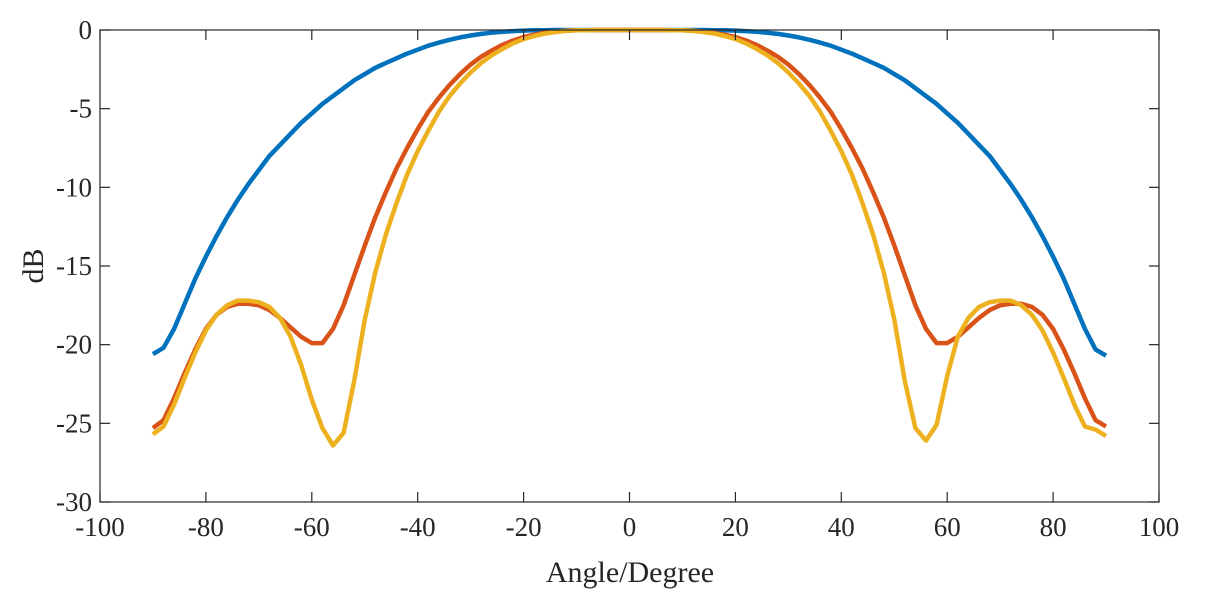 The width and height of the screenshot is (1219, 595). I want to click on y-axis-title: dB, so click(33, 265).